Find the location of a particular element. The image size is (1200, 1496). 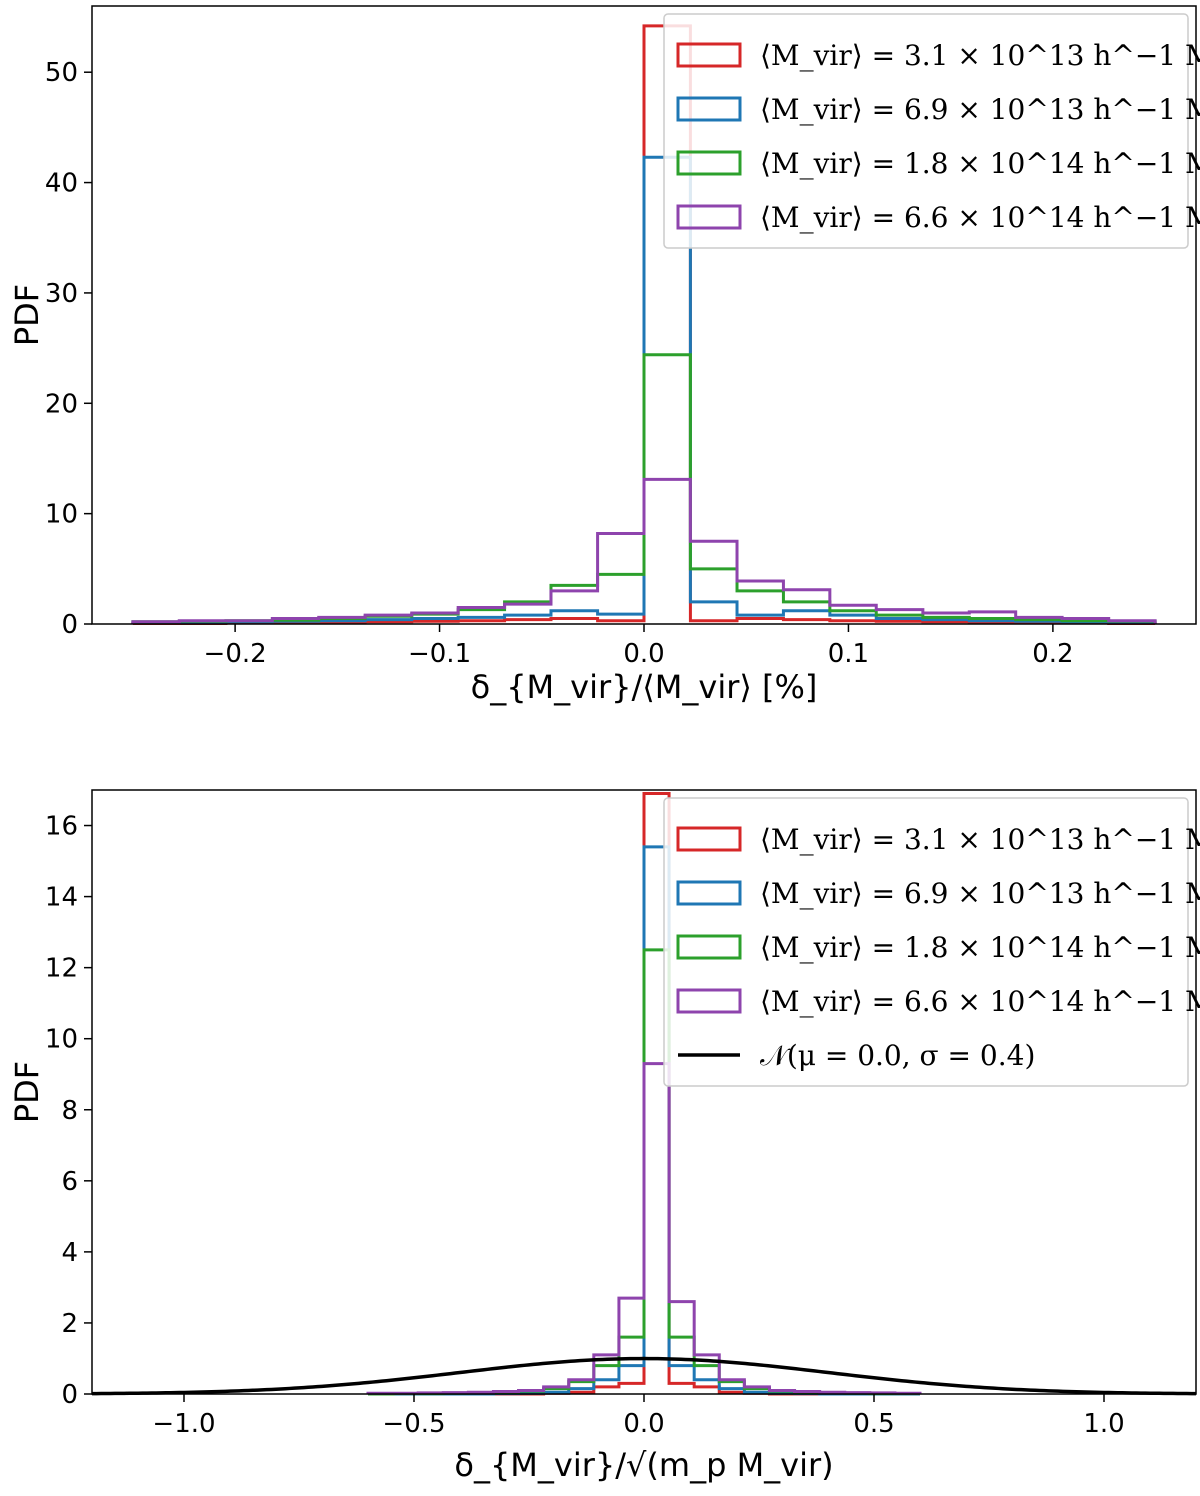

x-axis-label: δ_{M_vir}/⟨M_vir⟩ [%] is located at coordinates (644, 687).